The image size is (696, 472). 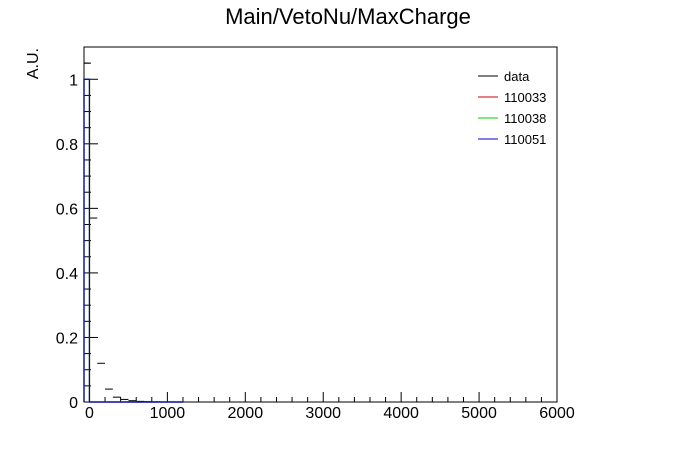 What do you see at coordinates (479, 413) in the screenshot?
I see `x-tick-label: 5000` at bounding box center [479, 413].